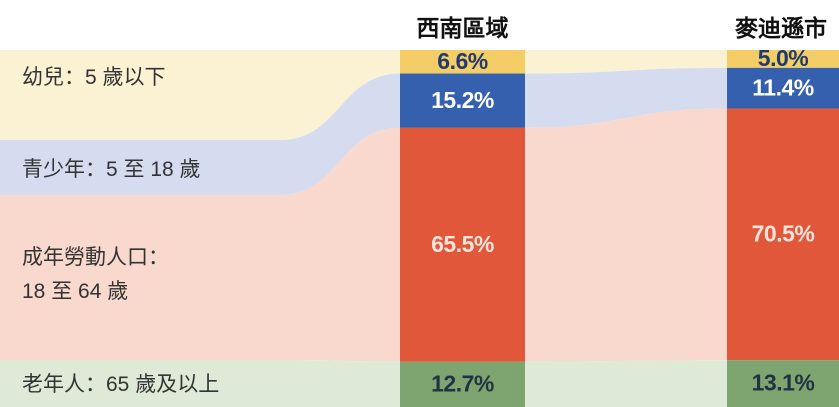 This screenshot has height=407, width=839. I want to click on legend-label: 成年勞動人口： 18 至 64 歲, so click(95, 274).